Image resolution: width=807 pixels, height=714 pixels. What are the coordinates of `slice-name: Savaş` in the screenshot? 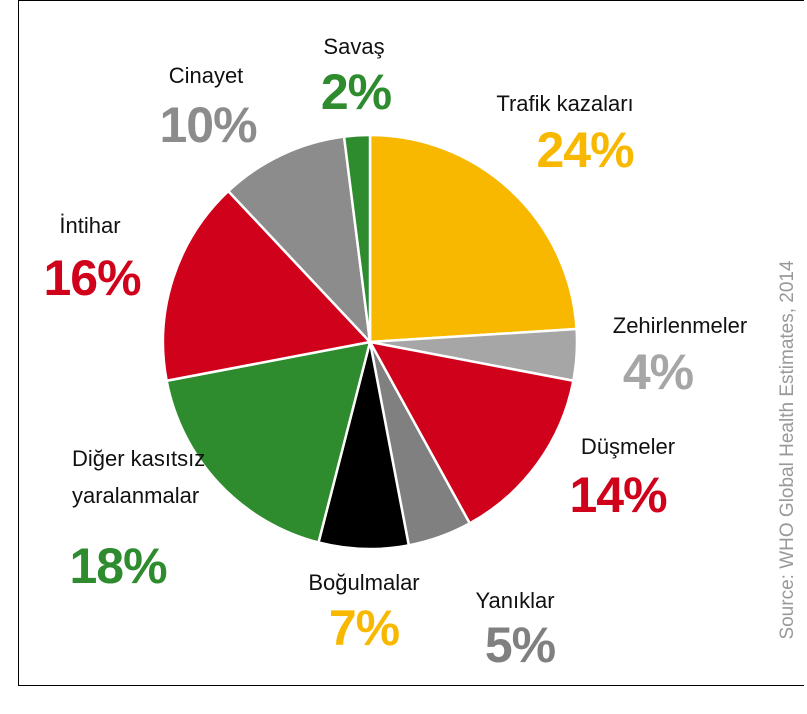 It's located at (354, 46).